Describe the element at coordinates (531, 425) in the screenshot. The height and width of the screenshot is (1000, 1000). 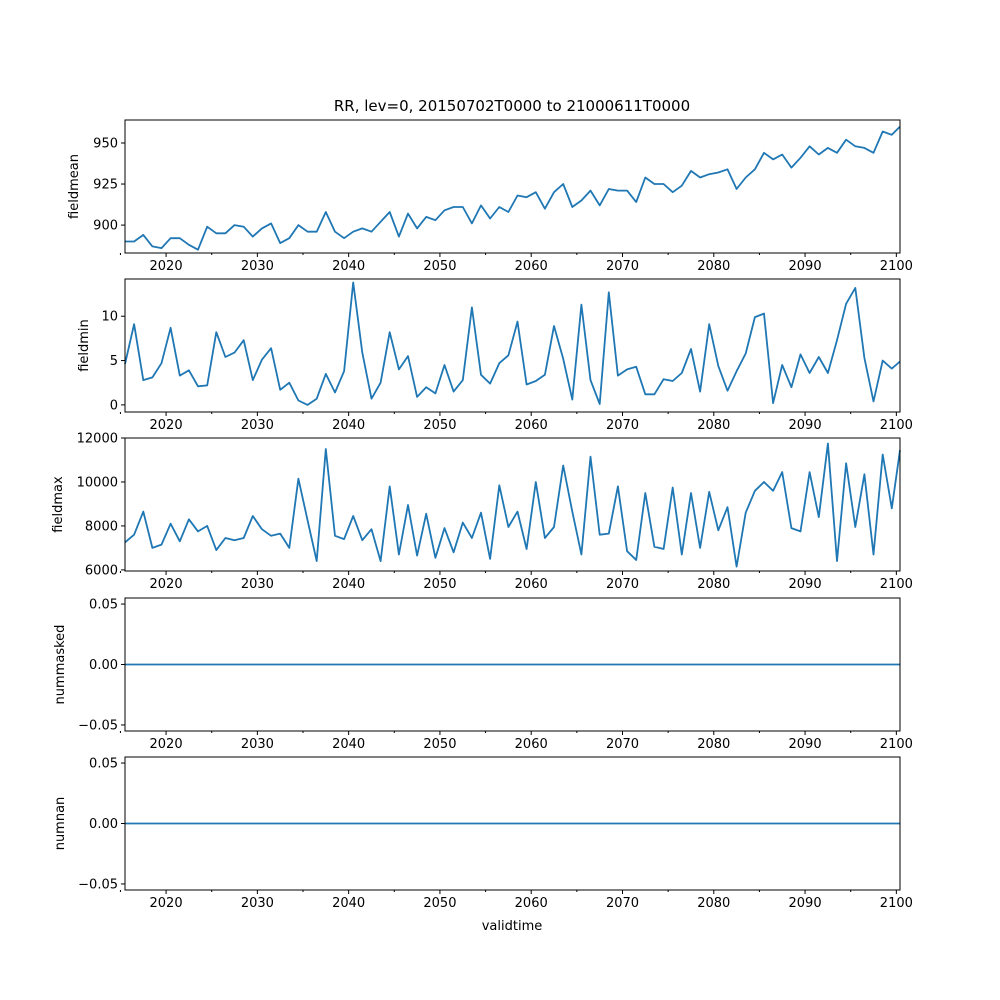
I see `fieldmin-x-tick-label-2060: 2060` at that location.